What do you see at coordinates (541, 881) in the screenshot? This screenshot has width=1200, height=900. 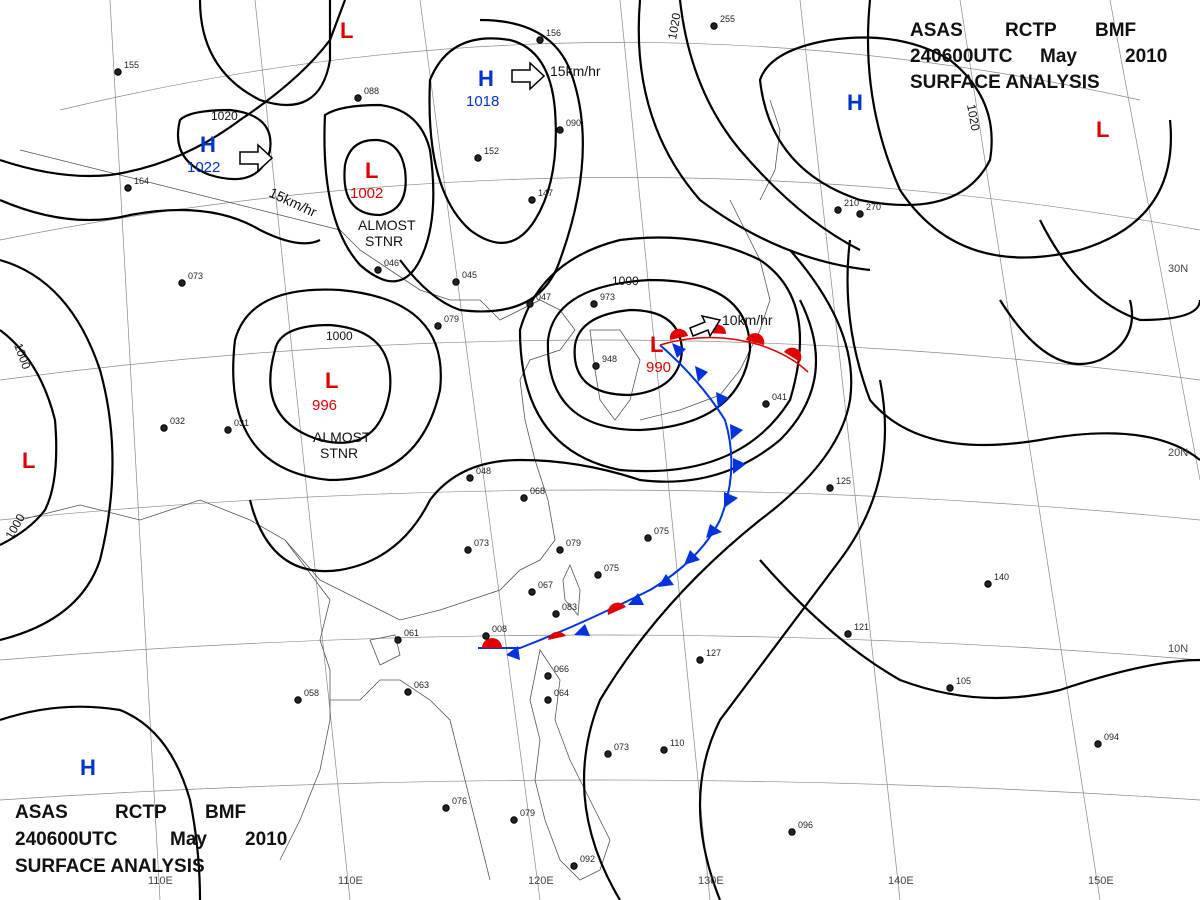 I see `longitude-label: 120E` at bounding box center [541, 881].